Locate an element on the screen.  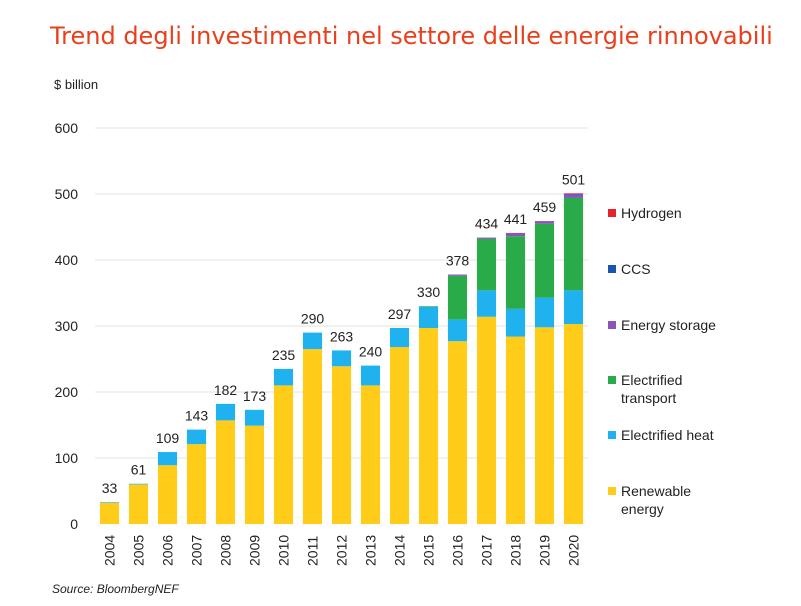
y-tick-label: 300 is located at coordinates (67, 326).